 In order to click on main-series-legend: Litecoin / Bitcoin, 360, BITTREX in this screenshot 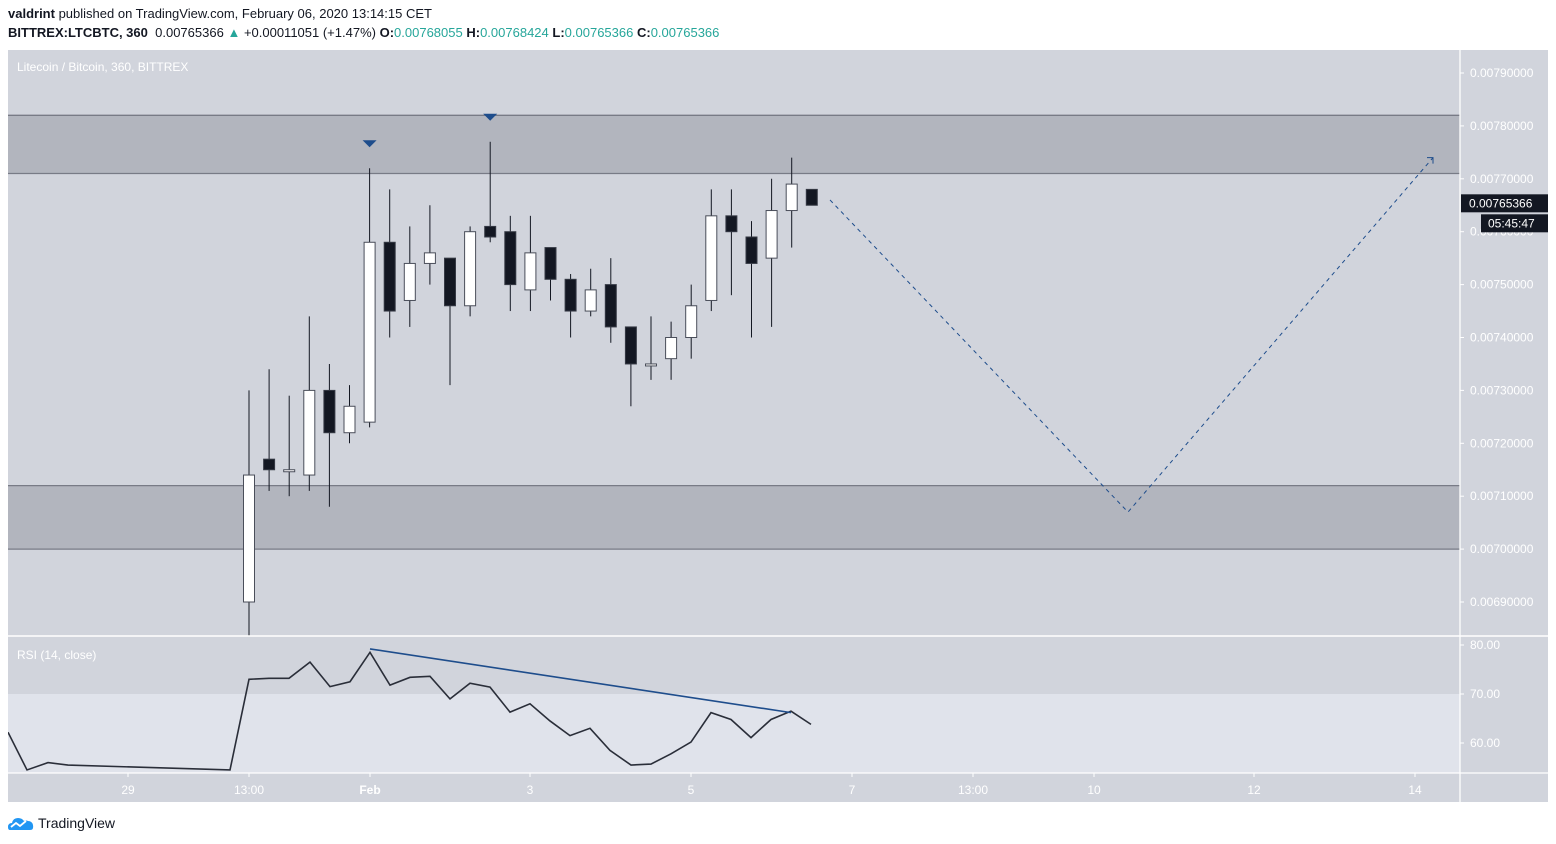, I will do `click(103, 67)`.